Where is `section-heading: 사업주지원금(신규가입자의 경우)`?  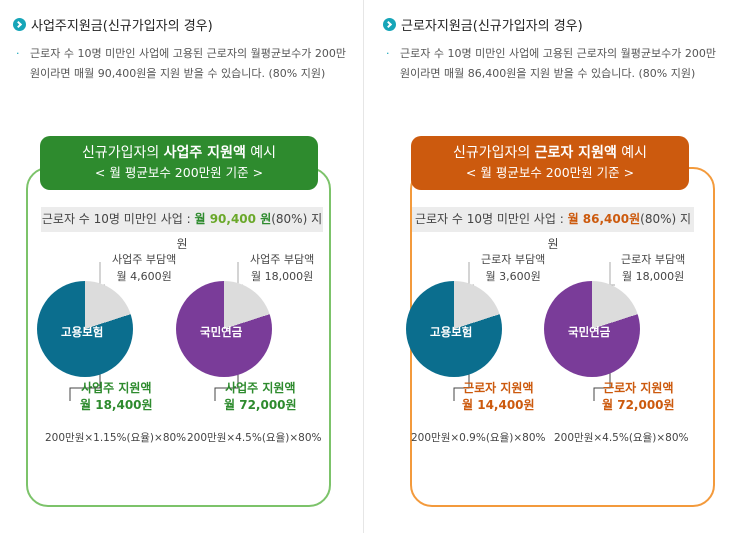
section-heading: 사업주지원금(신규가입자의 경우) is located at coordinates (113, 24).